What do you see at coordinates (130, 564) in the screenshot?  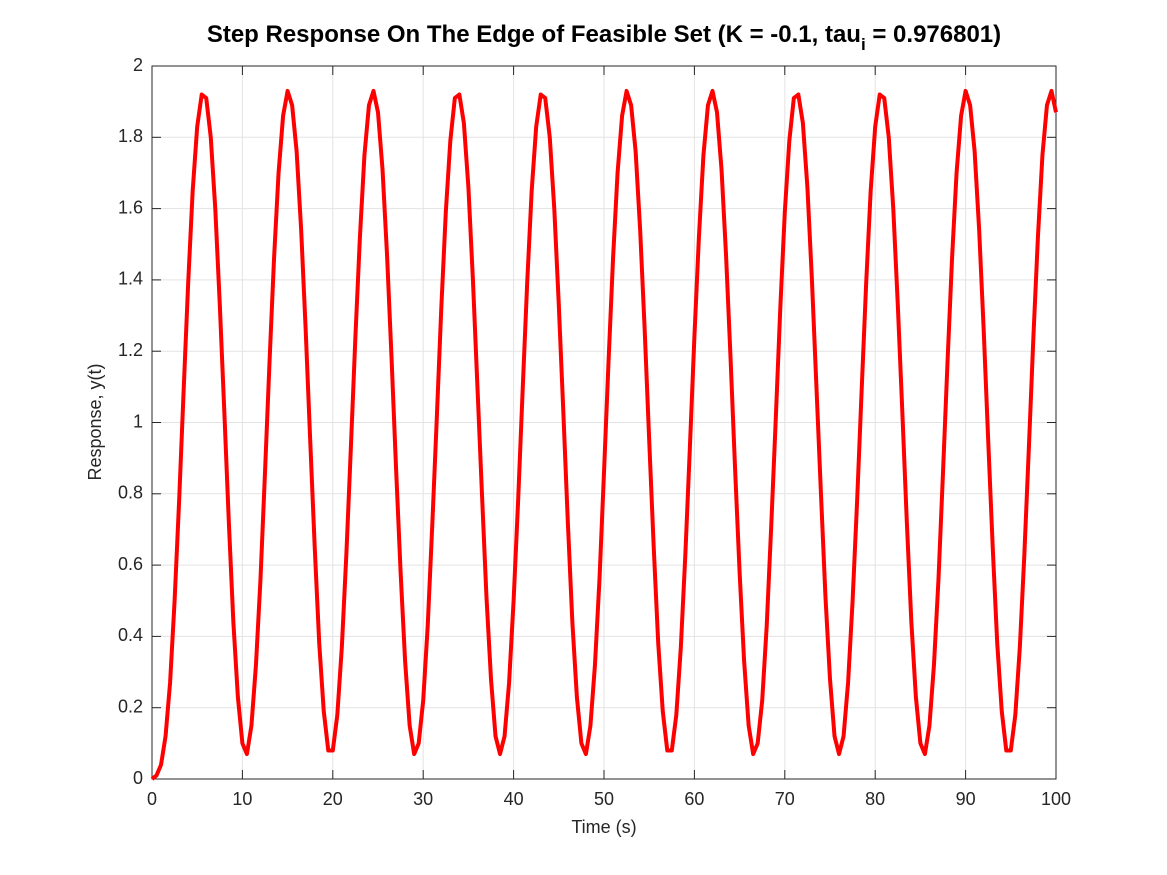 I see `y-tick-label: 0.6` at bounding box center [130, 564].